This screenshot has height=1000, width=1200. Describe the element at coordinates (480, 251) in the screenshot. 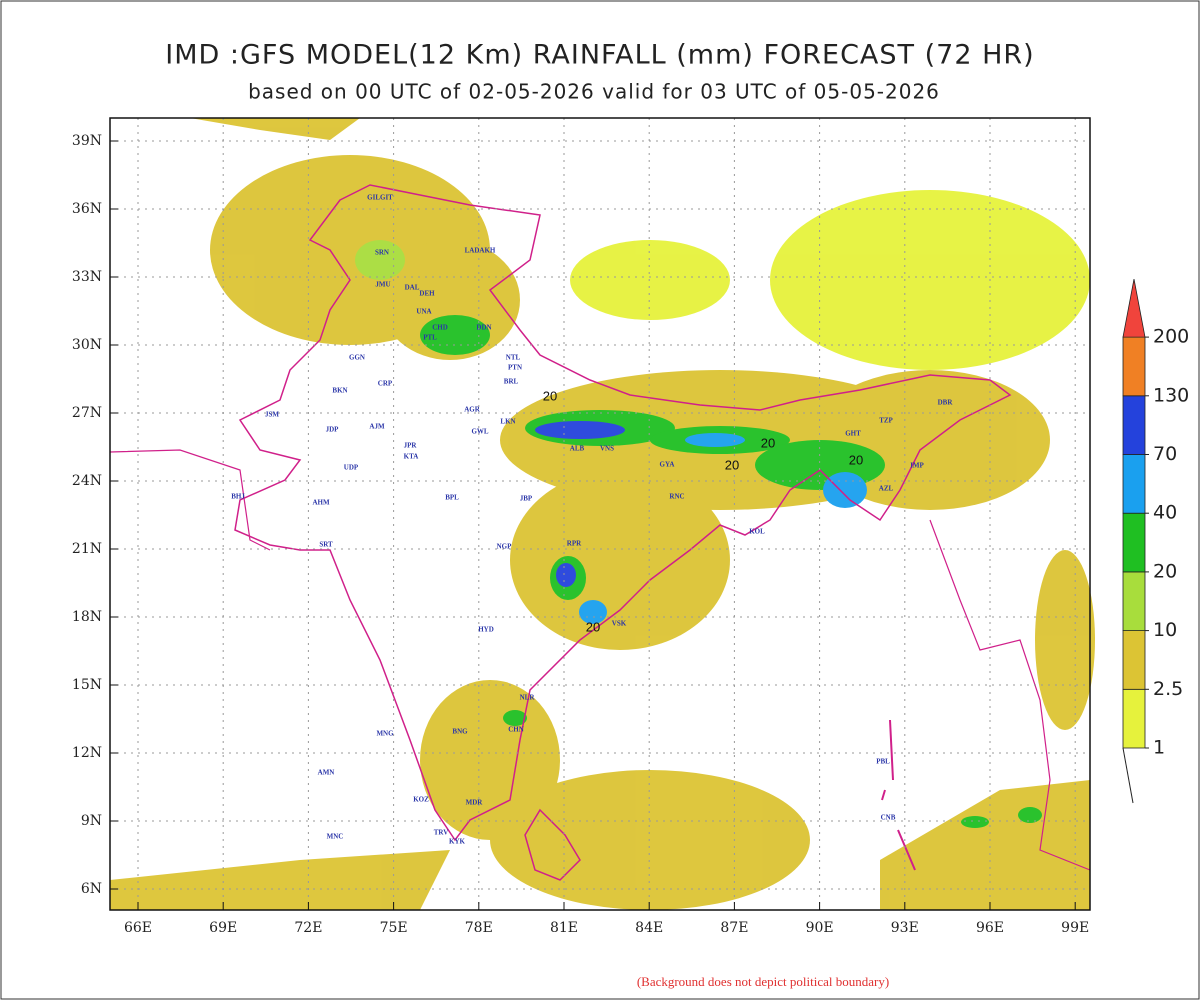

I see `place-label: LADAKH` at that location.